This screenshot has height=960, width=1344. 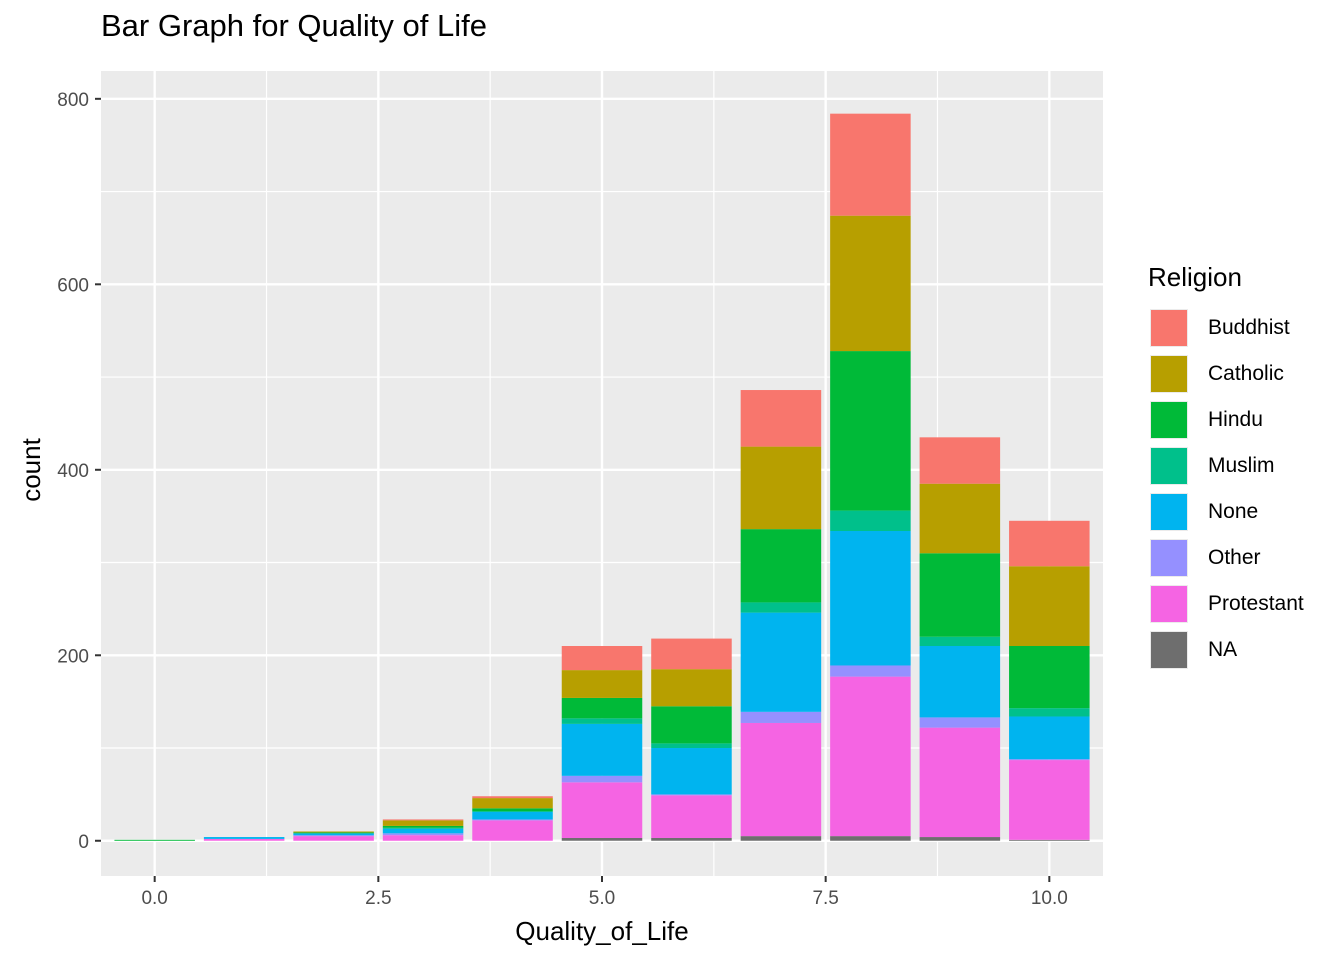 What do you see at coordinates (1223, 649) in the screenshot?
I see `legend-label: NA` at bounding box center [1223, 649].